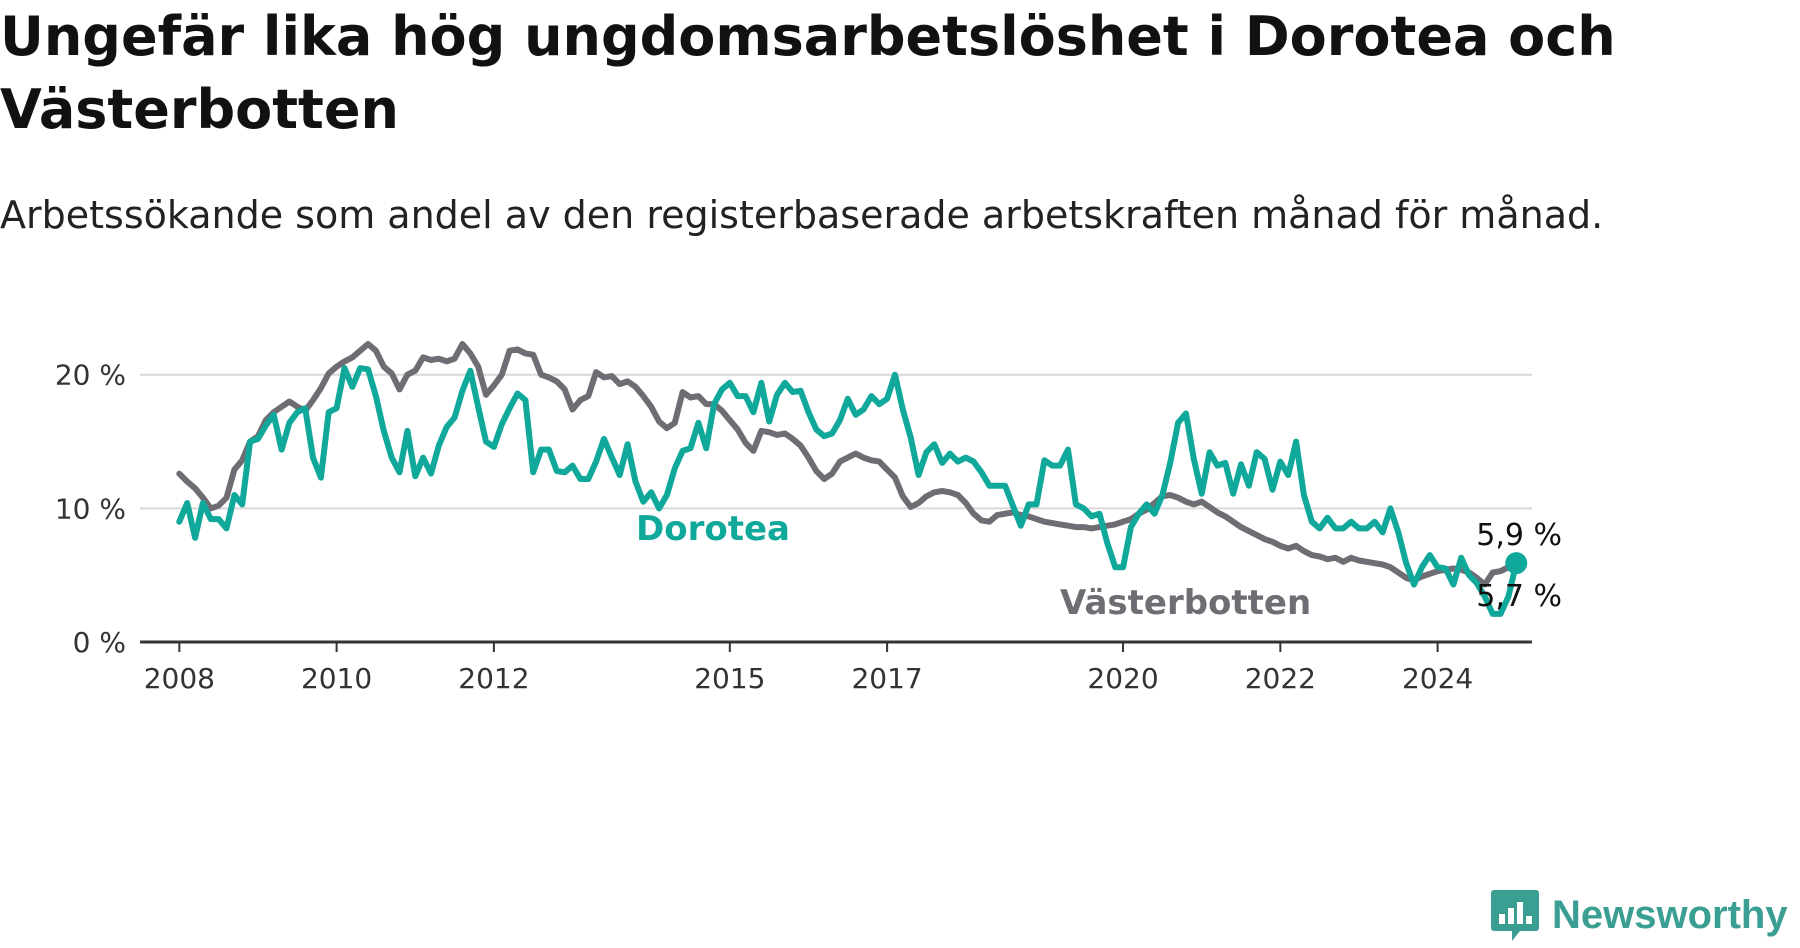 This screenshot has width=1800, height=948. Describe the element at coordinates (836, 441) in the screenshot. I see `gridlines` at that location.